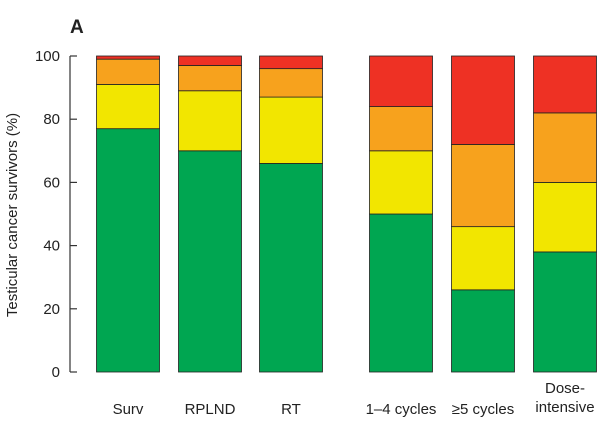  What do you see at coordinates (51, 119) in the screenshot?
I see `y-tick-label: 80` at bounding box center [51, 119].